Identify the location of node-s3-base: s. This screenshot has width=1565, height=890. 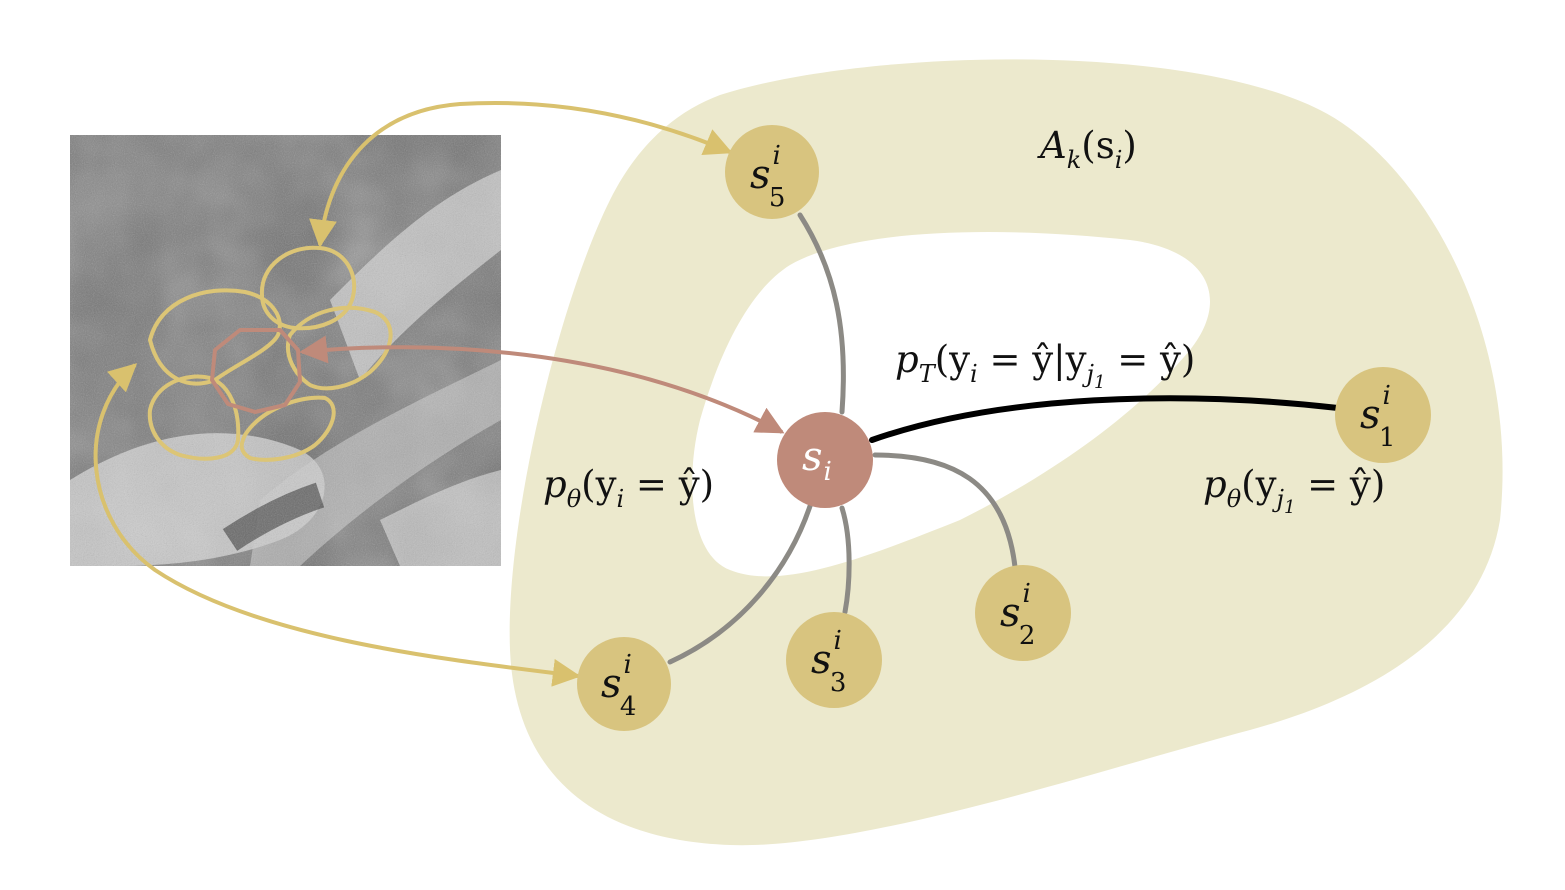
(821, 660).